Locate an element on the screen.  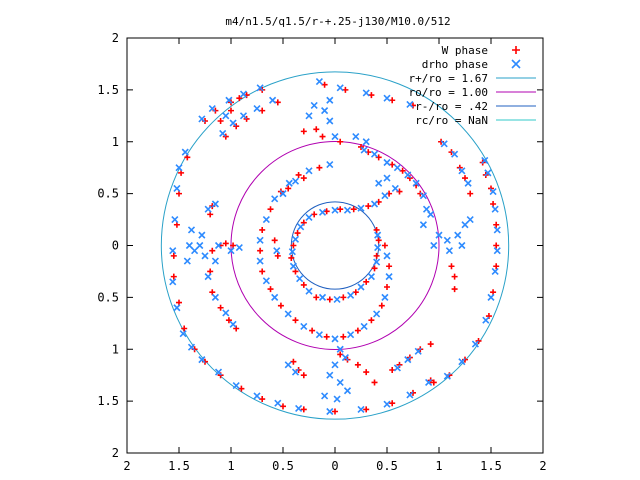
legend-label: r+/ro = 1.67 is located at coordinates (448, 78).